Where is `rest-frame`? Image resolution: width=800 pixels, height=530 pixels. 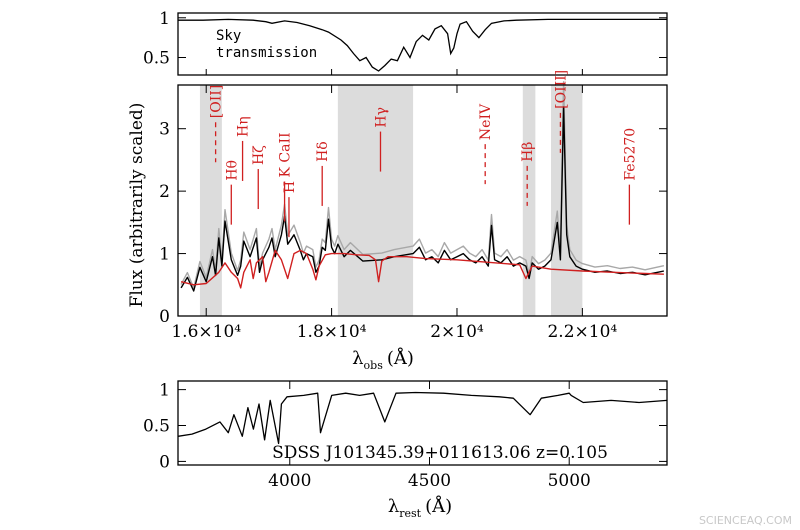 rest-frame is located at coordinates (422, 423).